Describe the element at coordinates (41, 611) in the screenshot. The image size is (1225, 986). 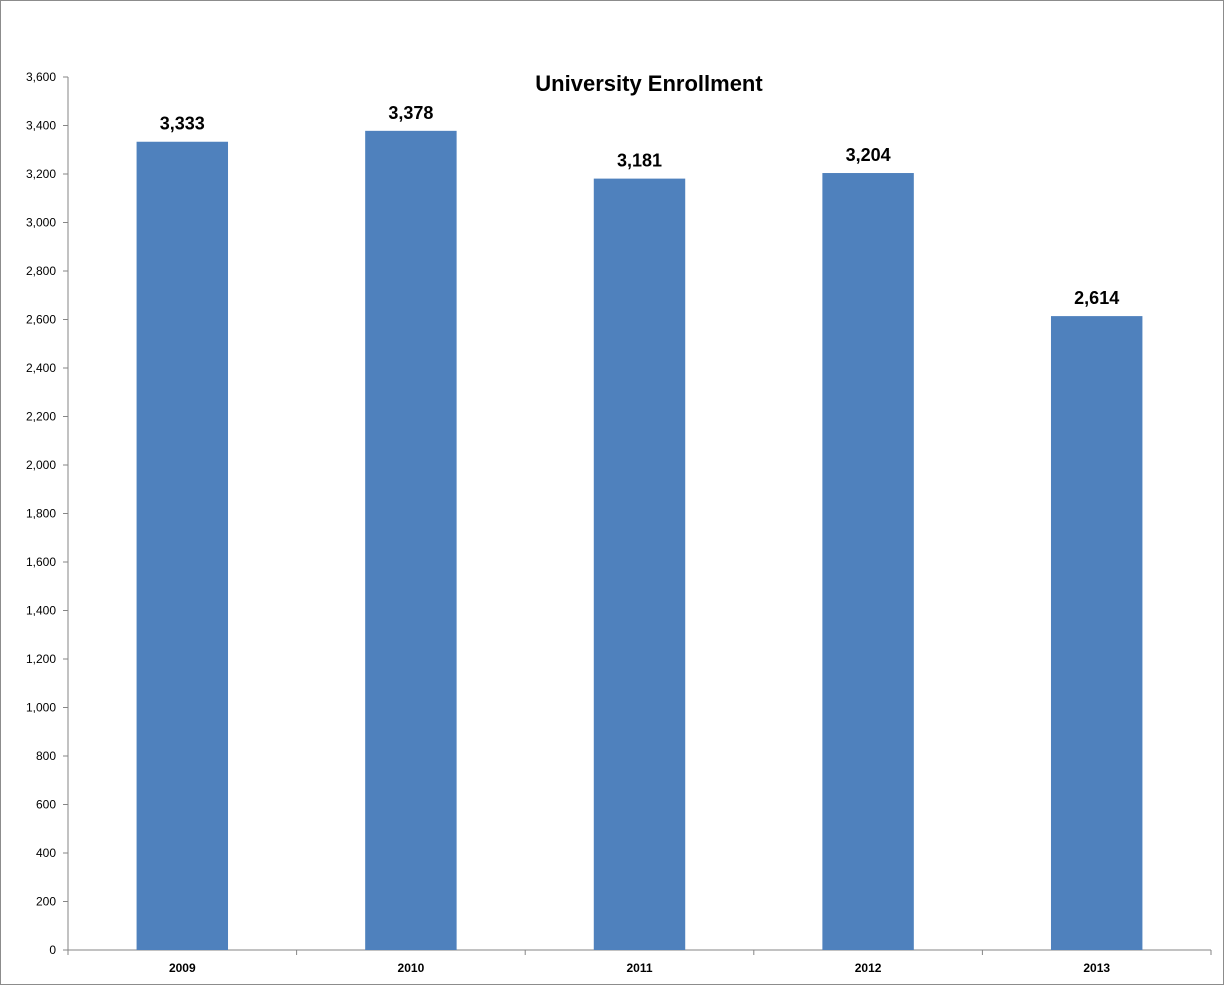
I see `y-tick-label: 1,400` at that location.